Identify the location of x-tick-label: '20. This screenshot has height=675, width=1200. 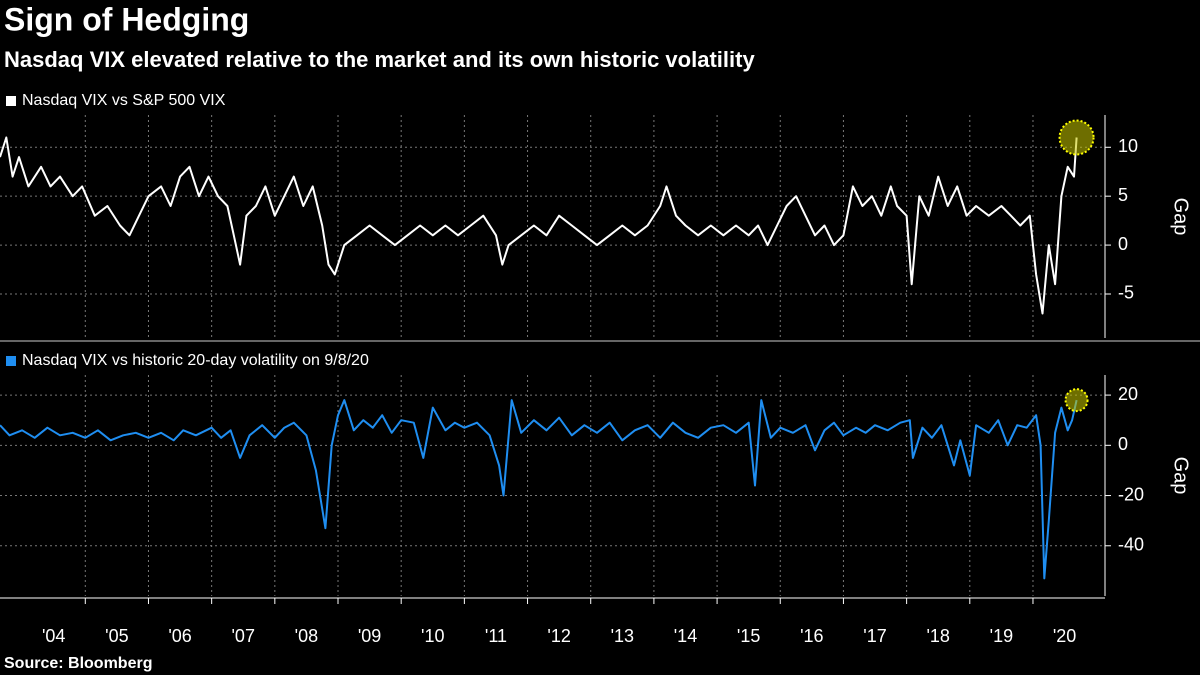
(1064, 636).